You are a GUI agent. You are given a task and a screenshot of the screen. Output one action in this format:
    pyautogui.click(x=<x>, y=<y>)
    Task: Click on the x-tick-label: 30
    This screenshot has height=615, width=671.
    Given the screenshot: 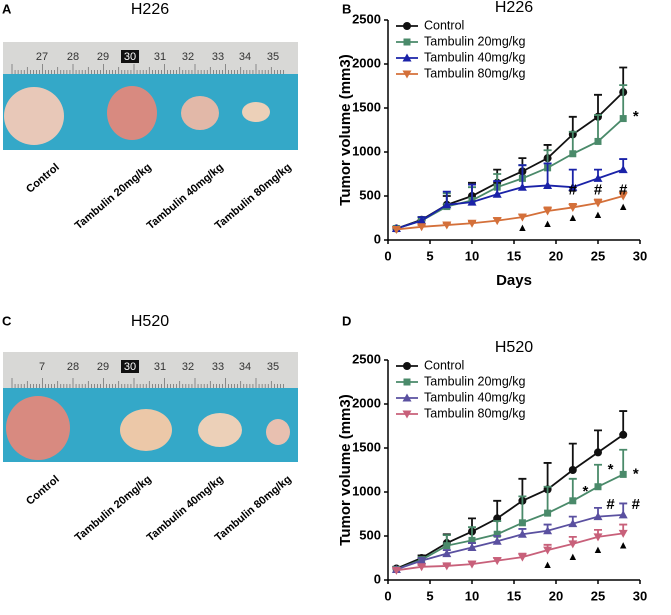 What is the action you would take?
    pyautogui.click(x=640, y=595)
    